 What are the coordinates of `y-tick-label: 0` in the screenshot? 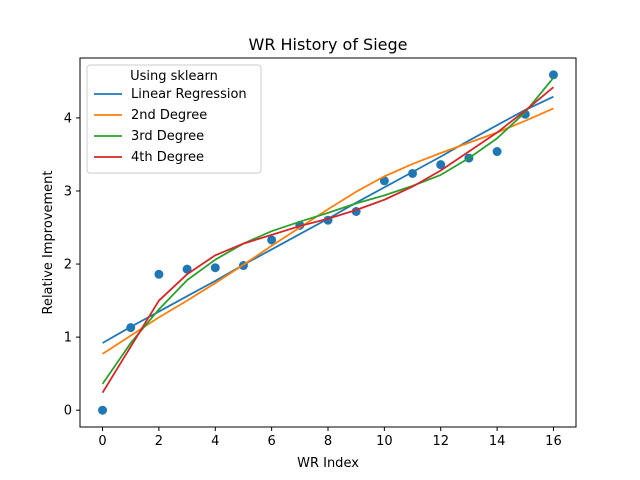 It's located at (68, 411).